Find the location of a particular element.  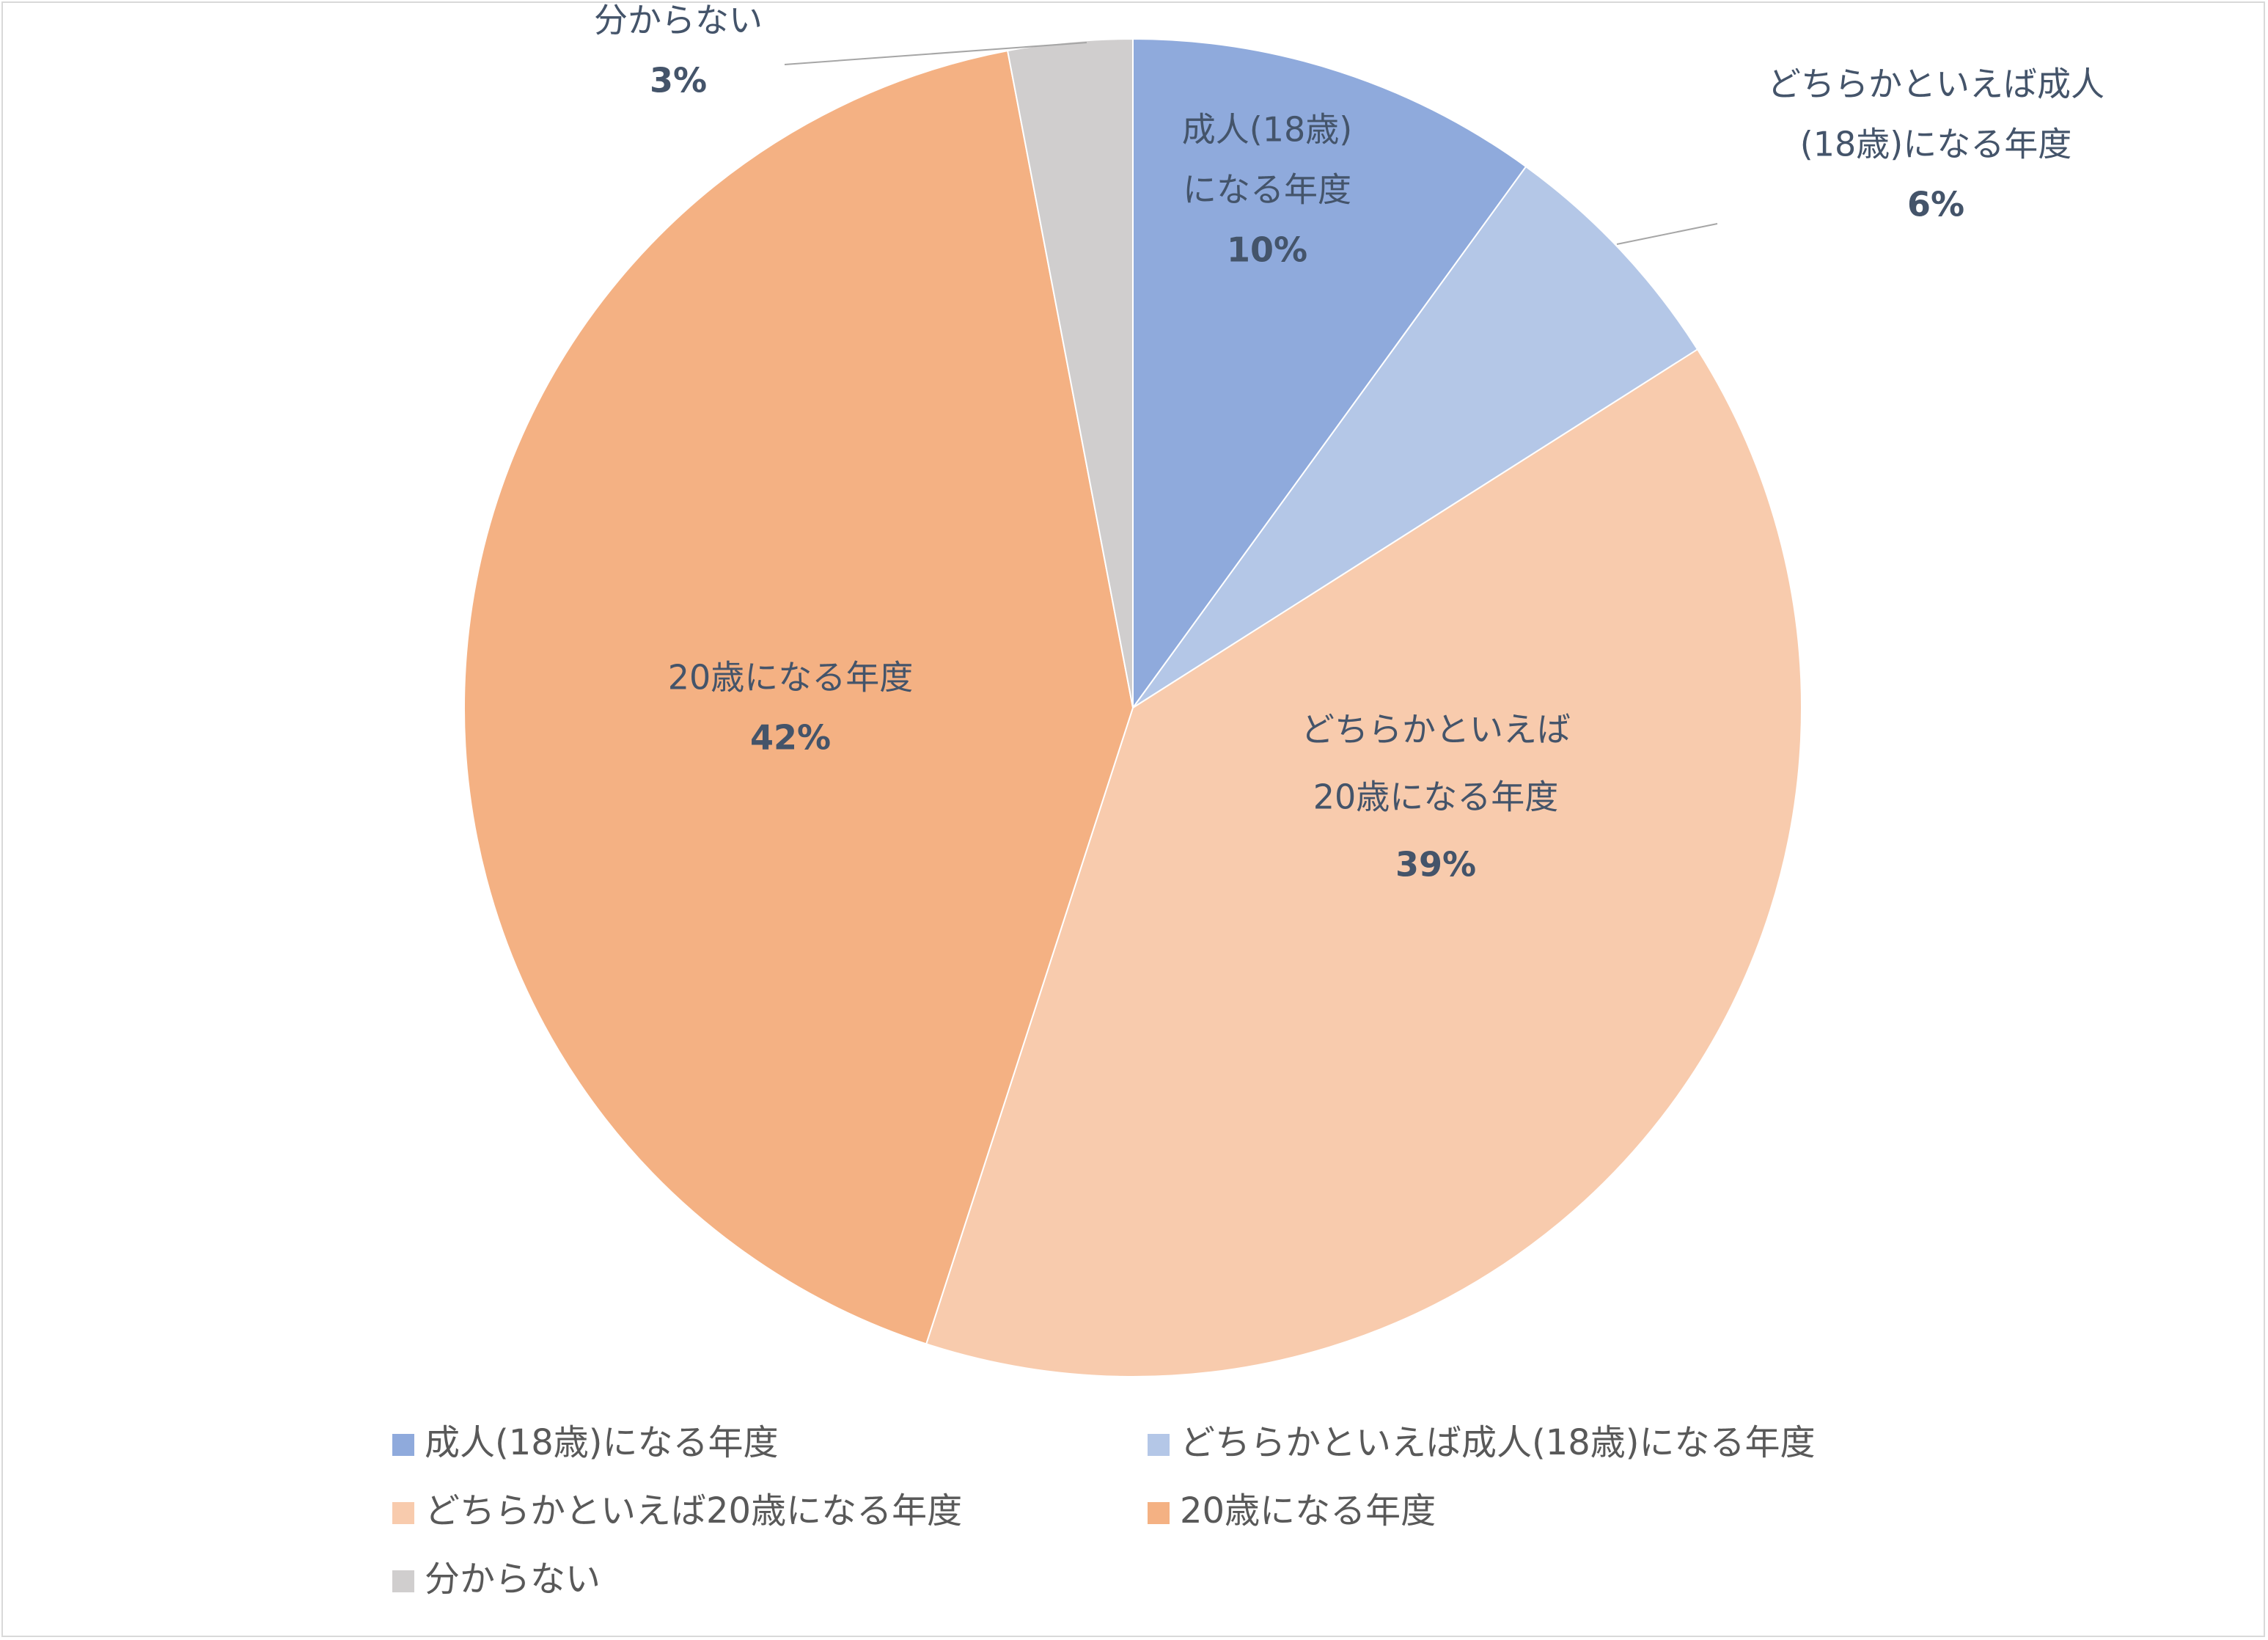

slice-category-label: になる年度 is located at coordinates (1267, 190).